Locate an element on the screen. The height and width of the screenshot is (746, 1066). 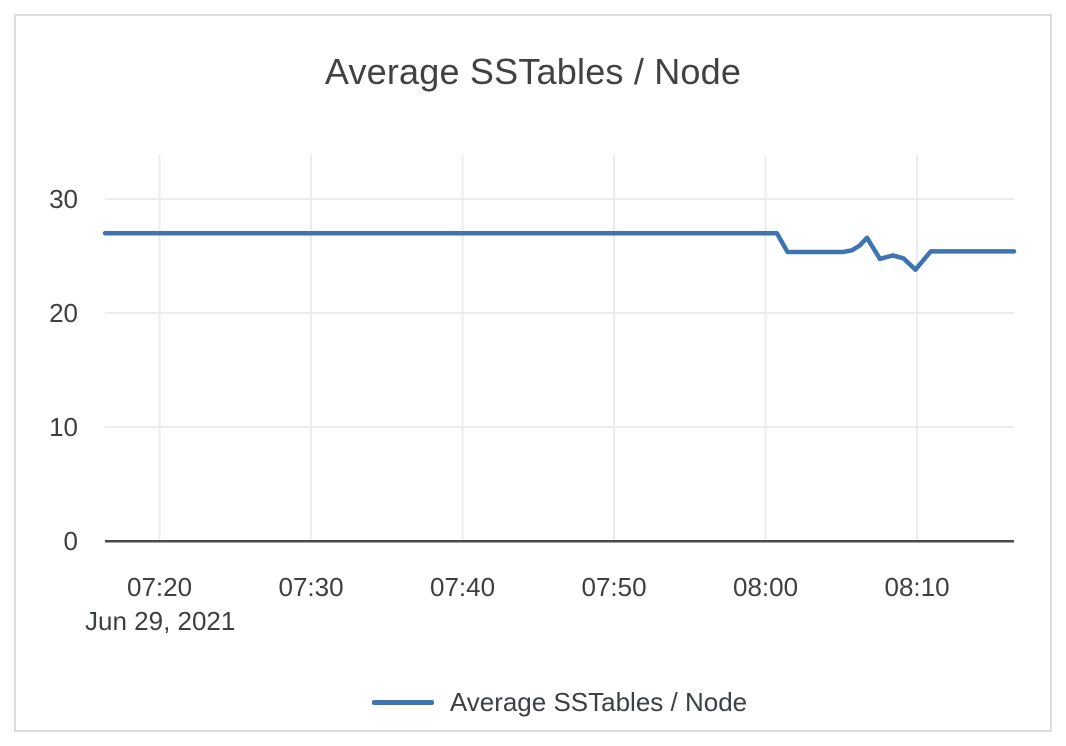
chart-title: Average SSTables / Node is located at coordinates (533, 71).